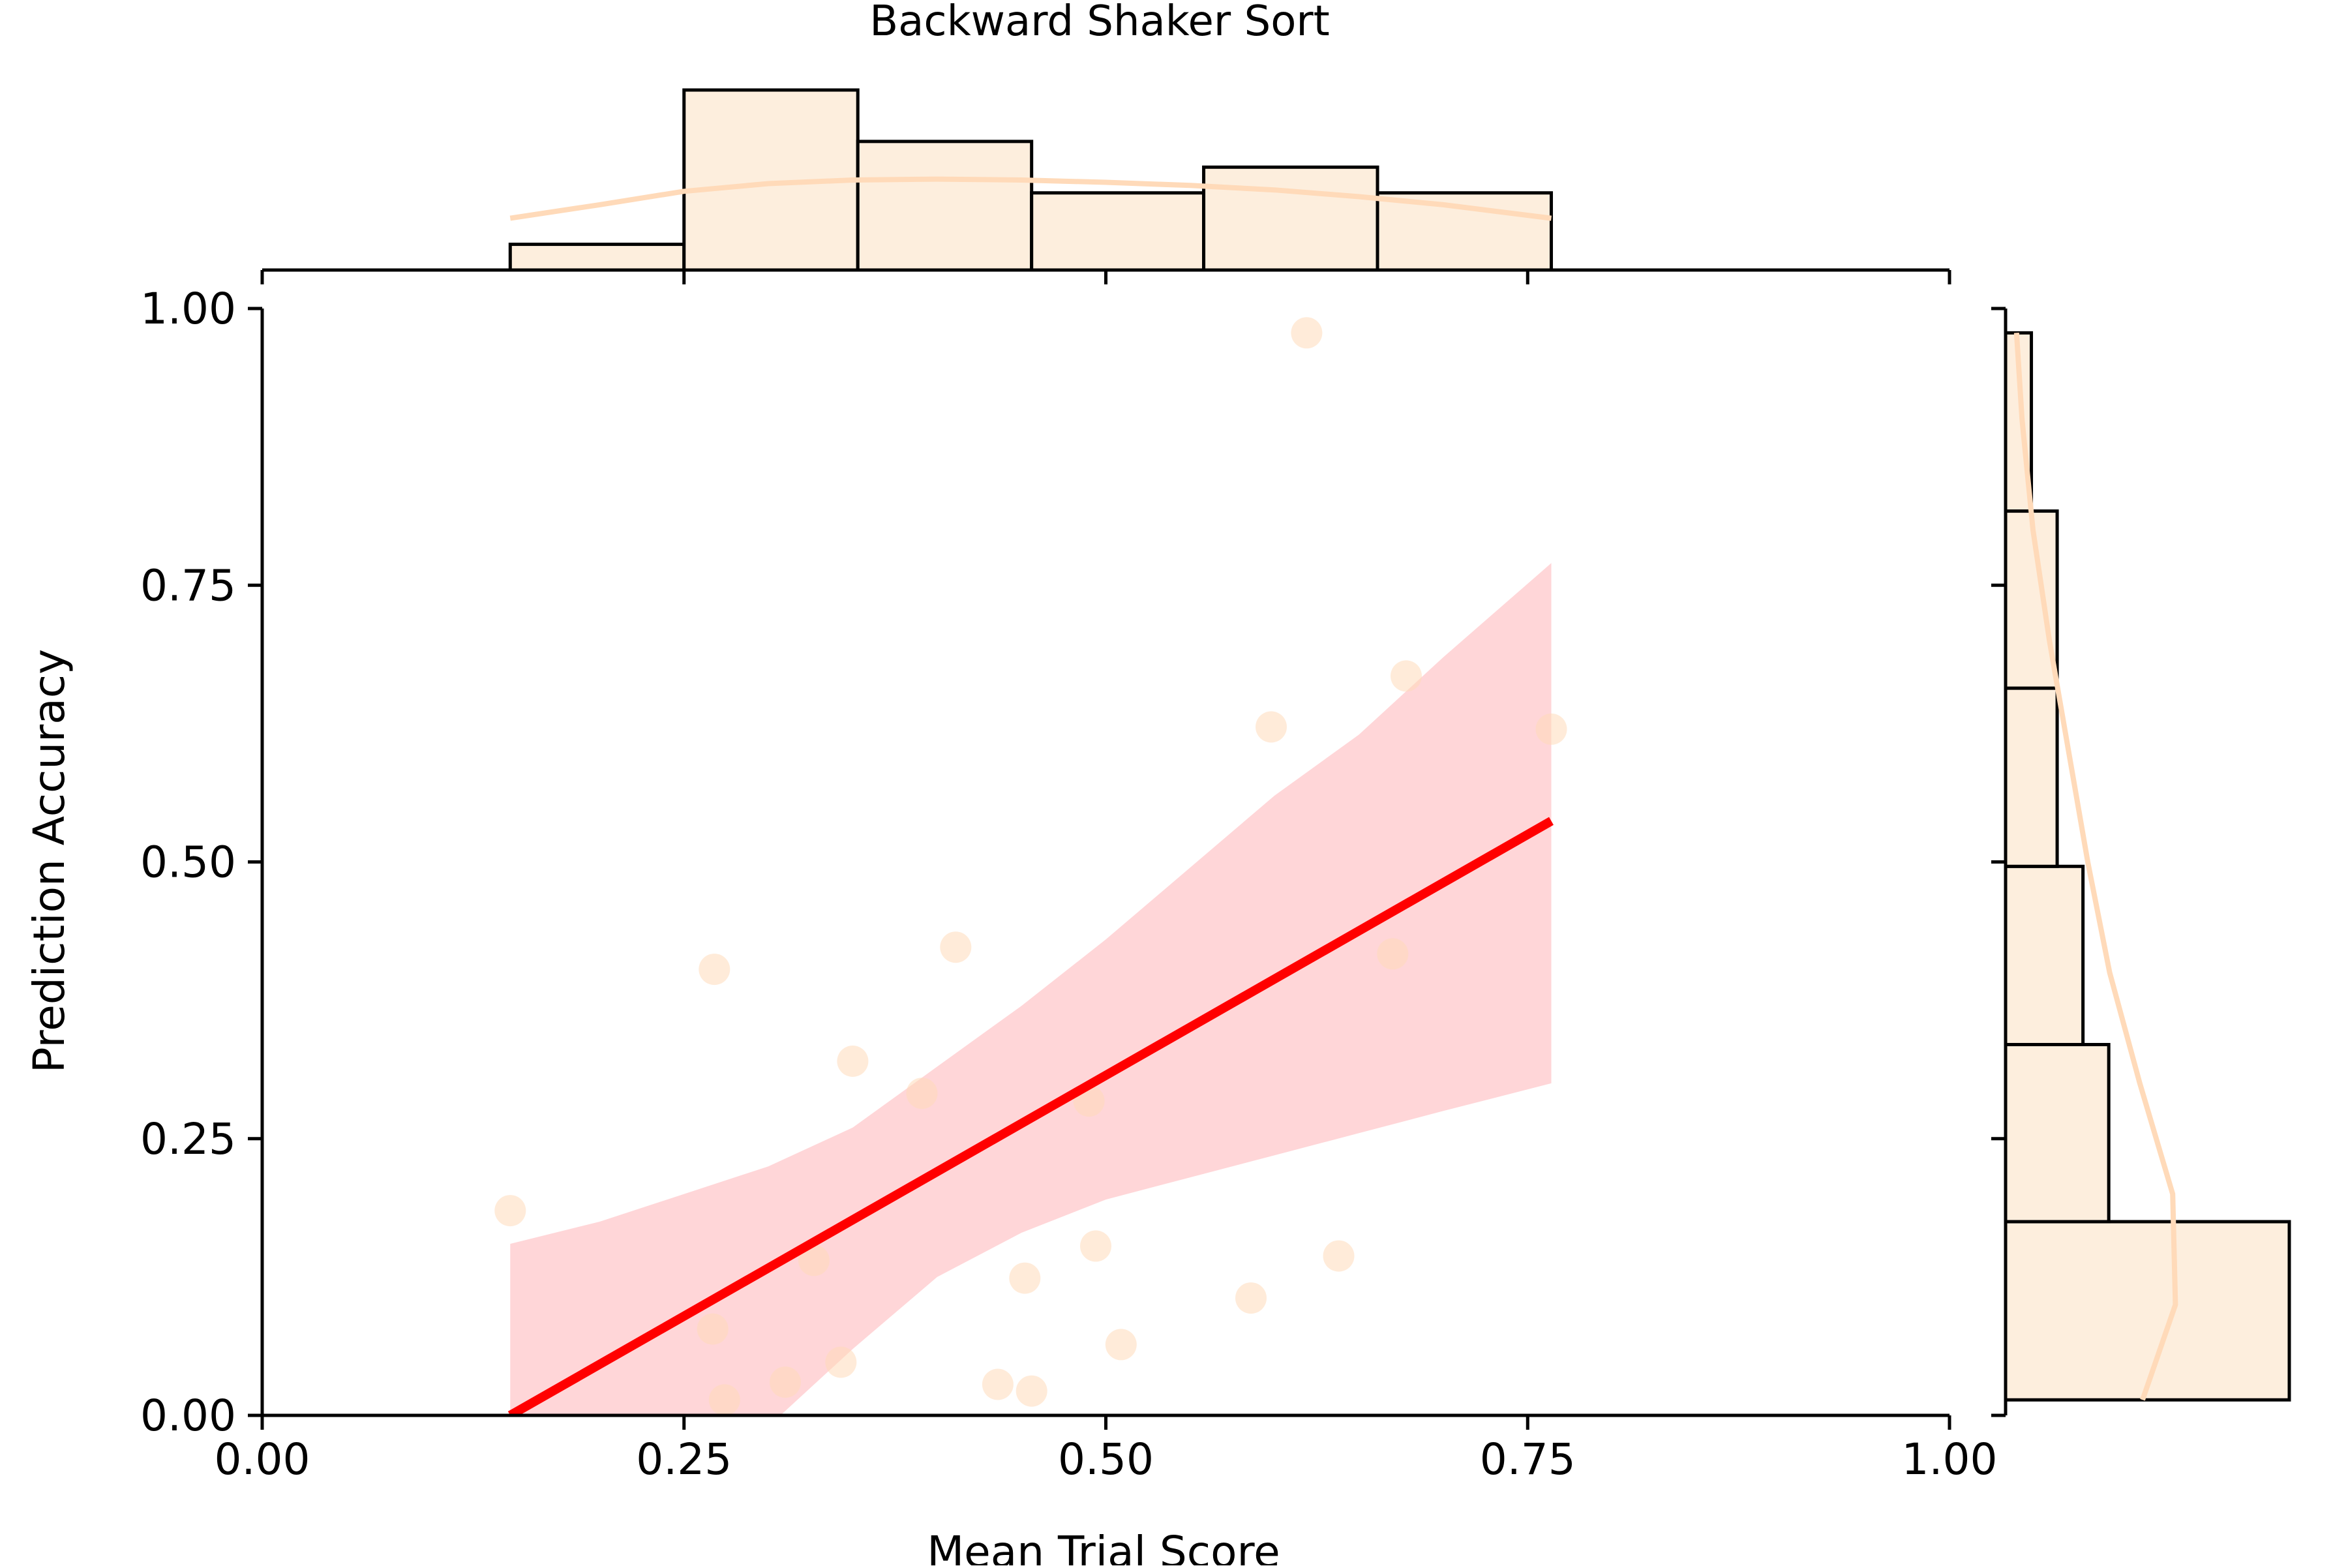 This screenshot has width=2348, height=1568. What do you see at coordinates (49, 861) in the screenshot?
I see `y-axis-label: Prediction Accuracy` at bounding box center [49, 861].